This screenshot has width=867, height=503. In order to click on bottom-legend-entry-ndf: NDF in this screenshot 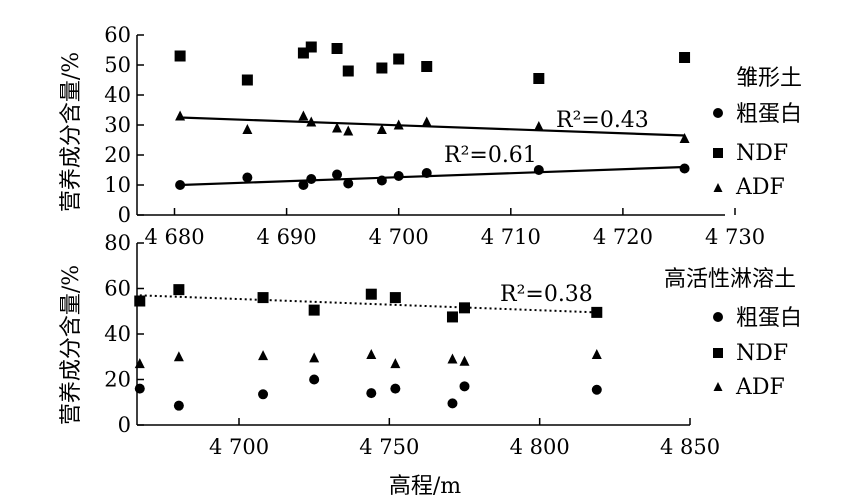, I will do `click(750, 353)`.